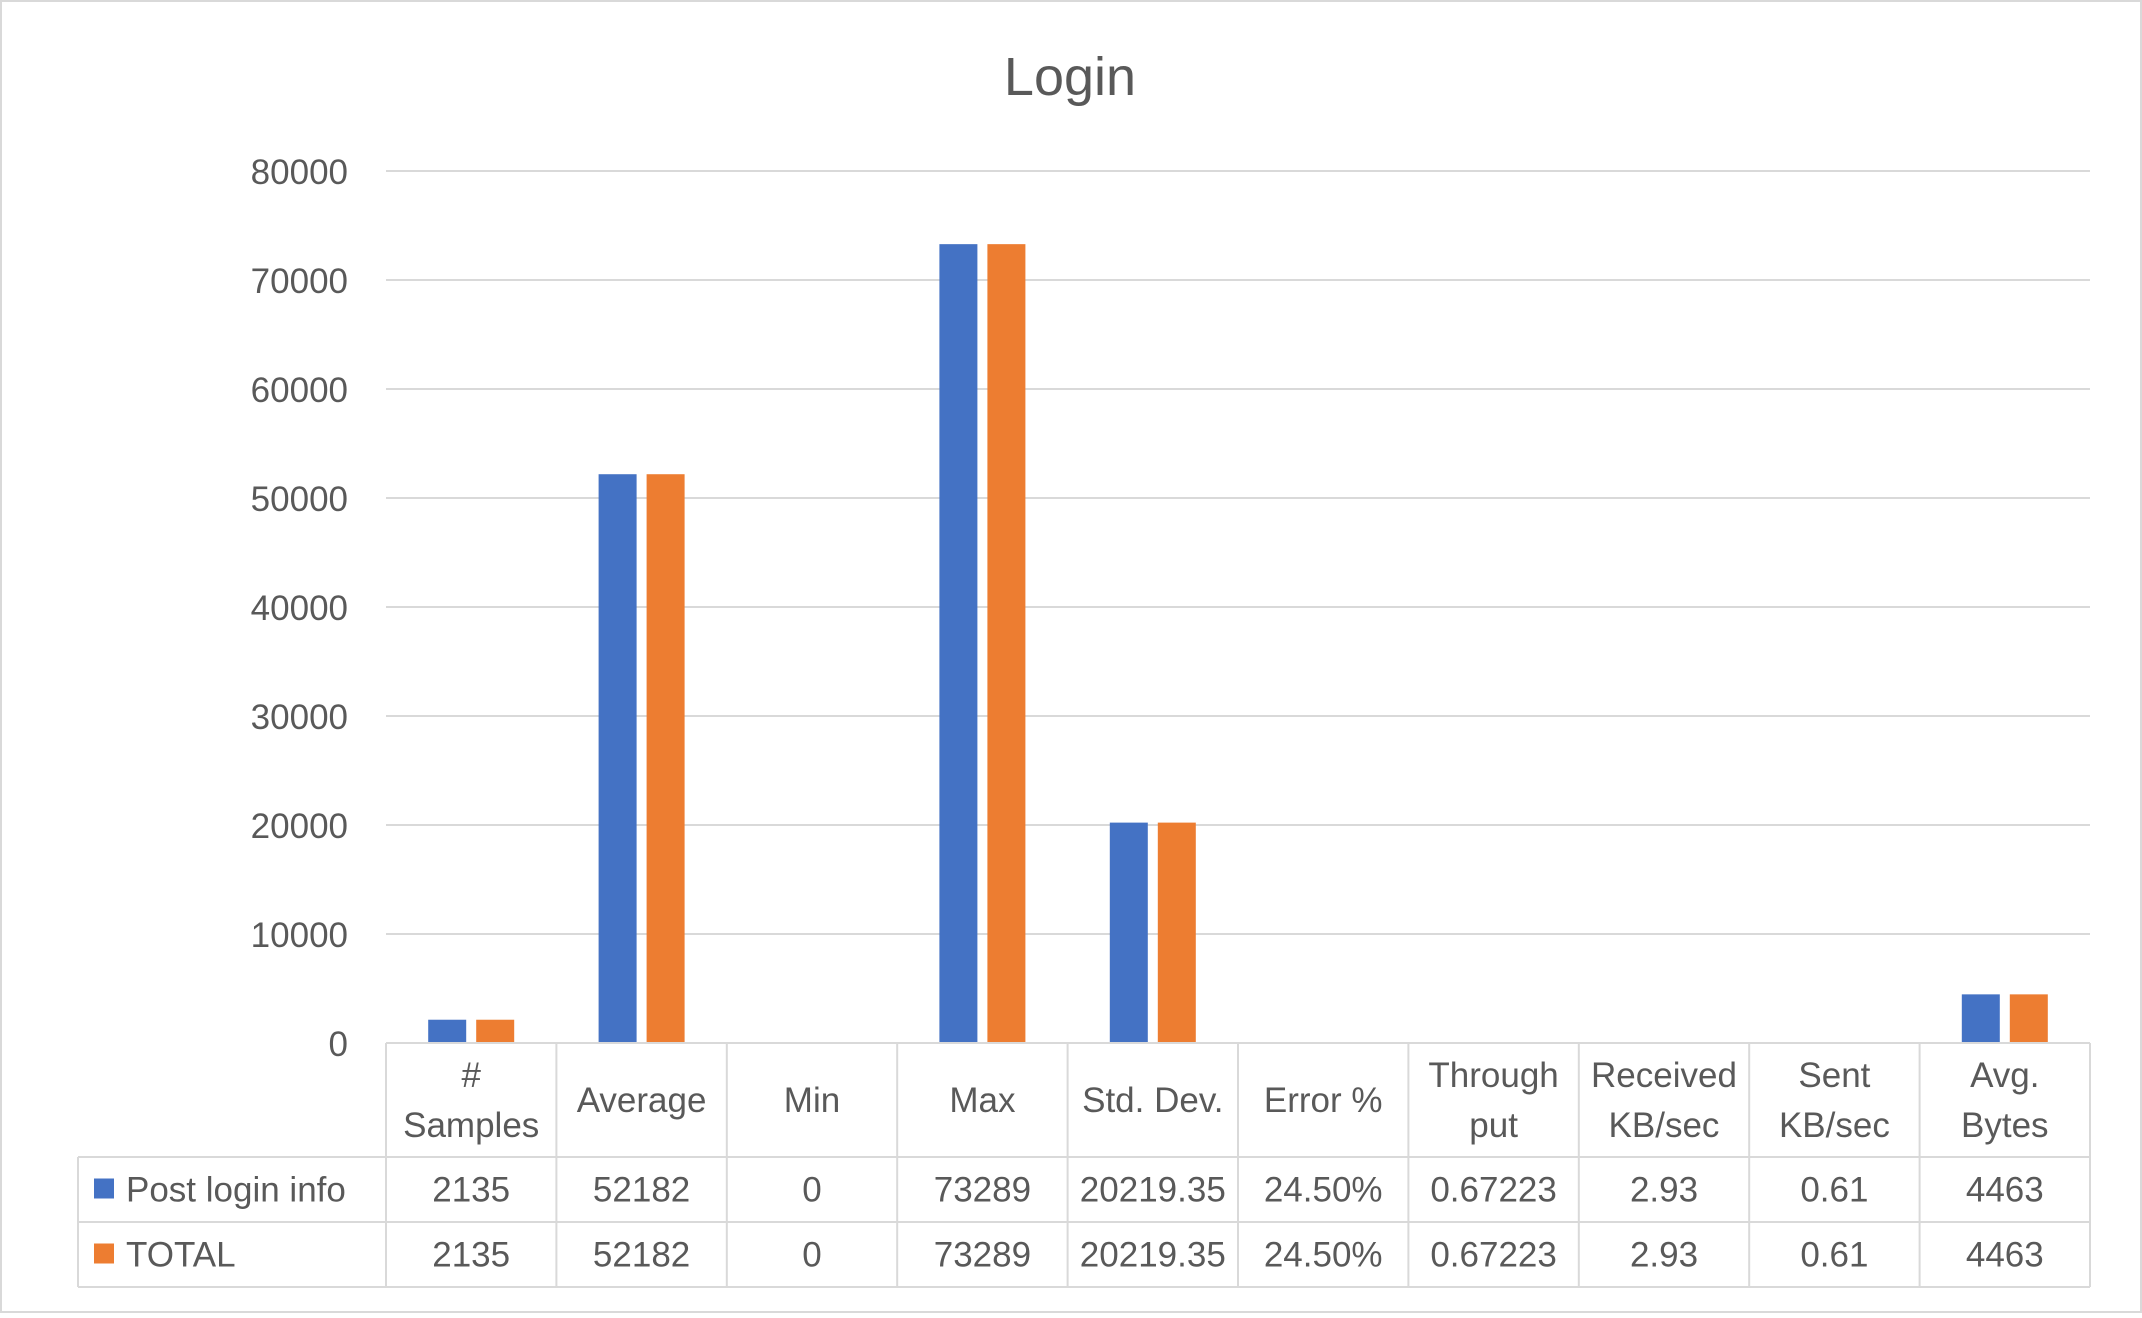 The height and width of the screenshot is (1318, 2142). Describe the element at coordinates (1493, 1125) in the screenshot. I see `category-label: put` at that location.